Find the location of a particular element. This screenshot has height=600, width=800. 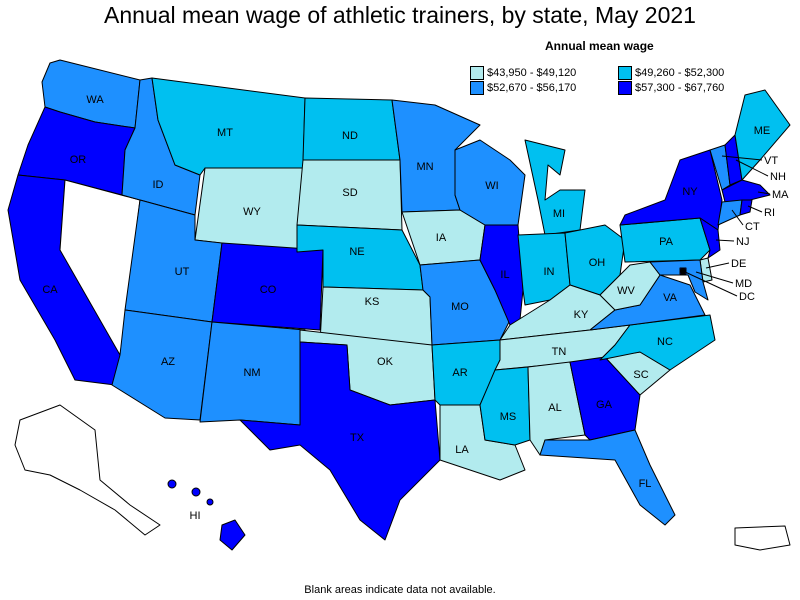

label-me: ME is located at coordinates (762, 131).